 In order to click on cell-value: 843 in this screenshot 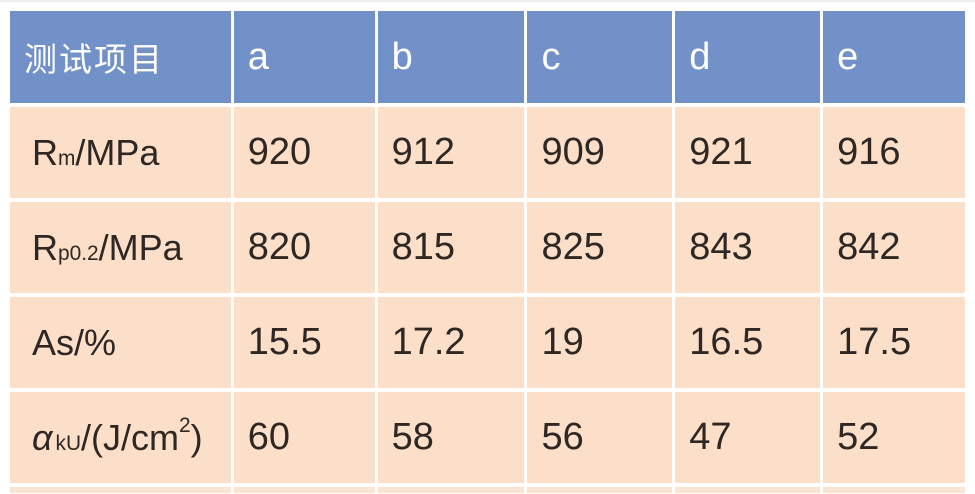, I will do `click(721, 247)`.